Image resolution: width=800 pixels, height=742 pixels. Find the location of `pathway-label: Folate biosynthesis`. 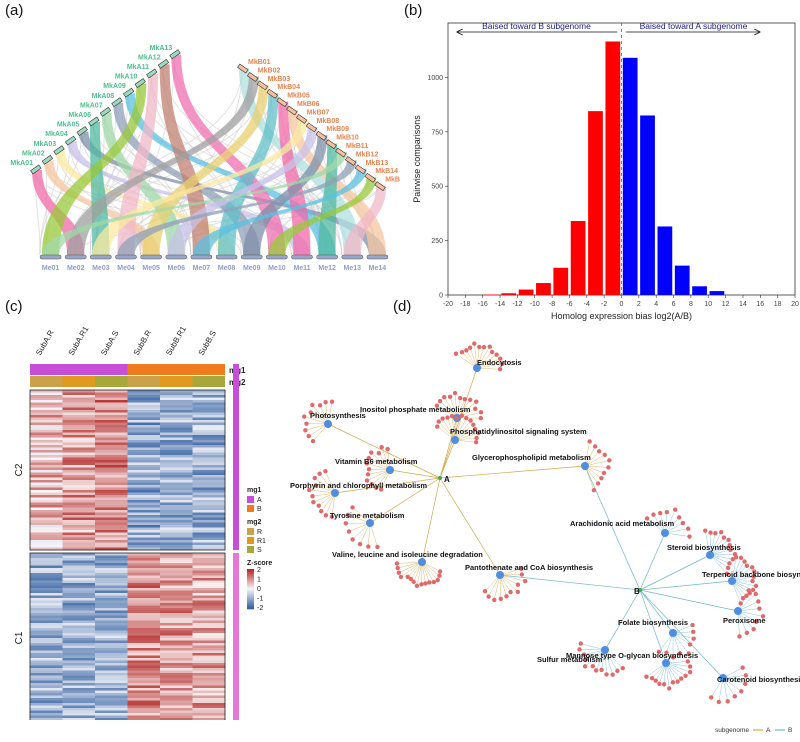

pathway-label: Folate biosynthesis is located at coordinates (653, 622).